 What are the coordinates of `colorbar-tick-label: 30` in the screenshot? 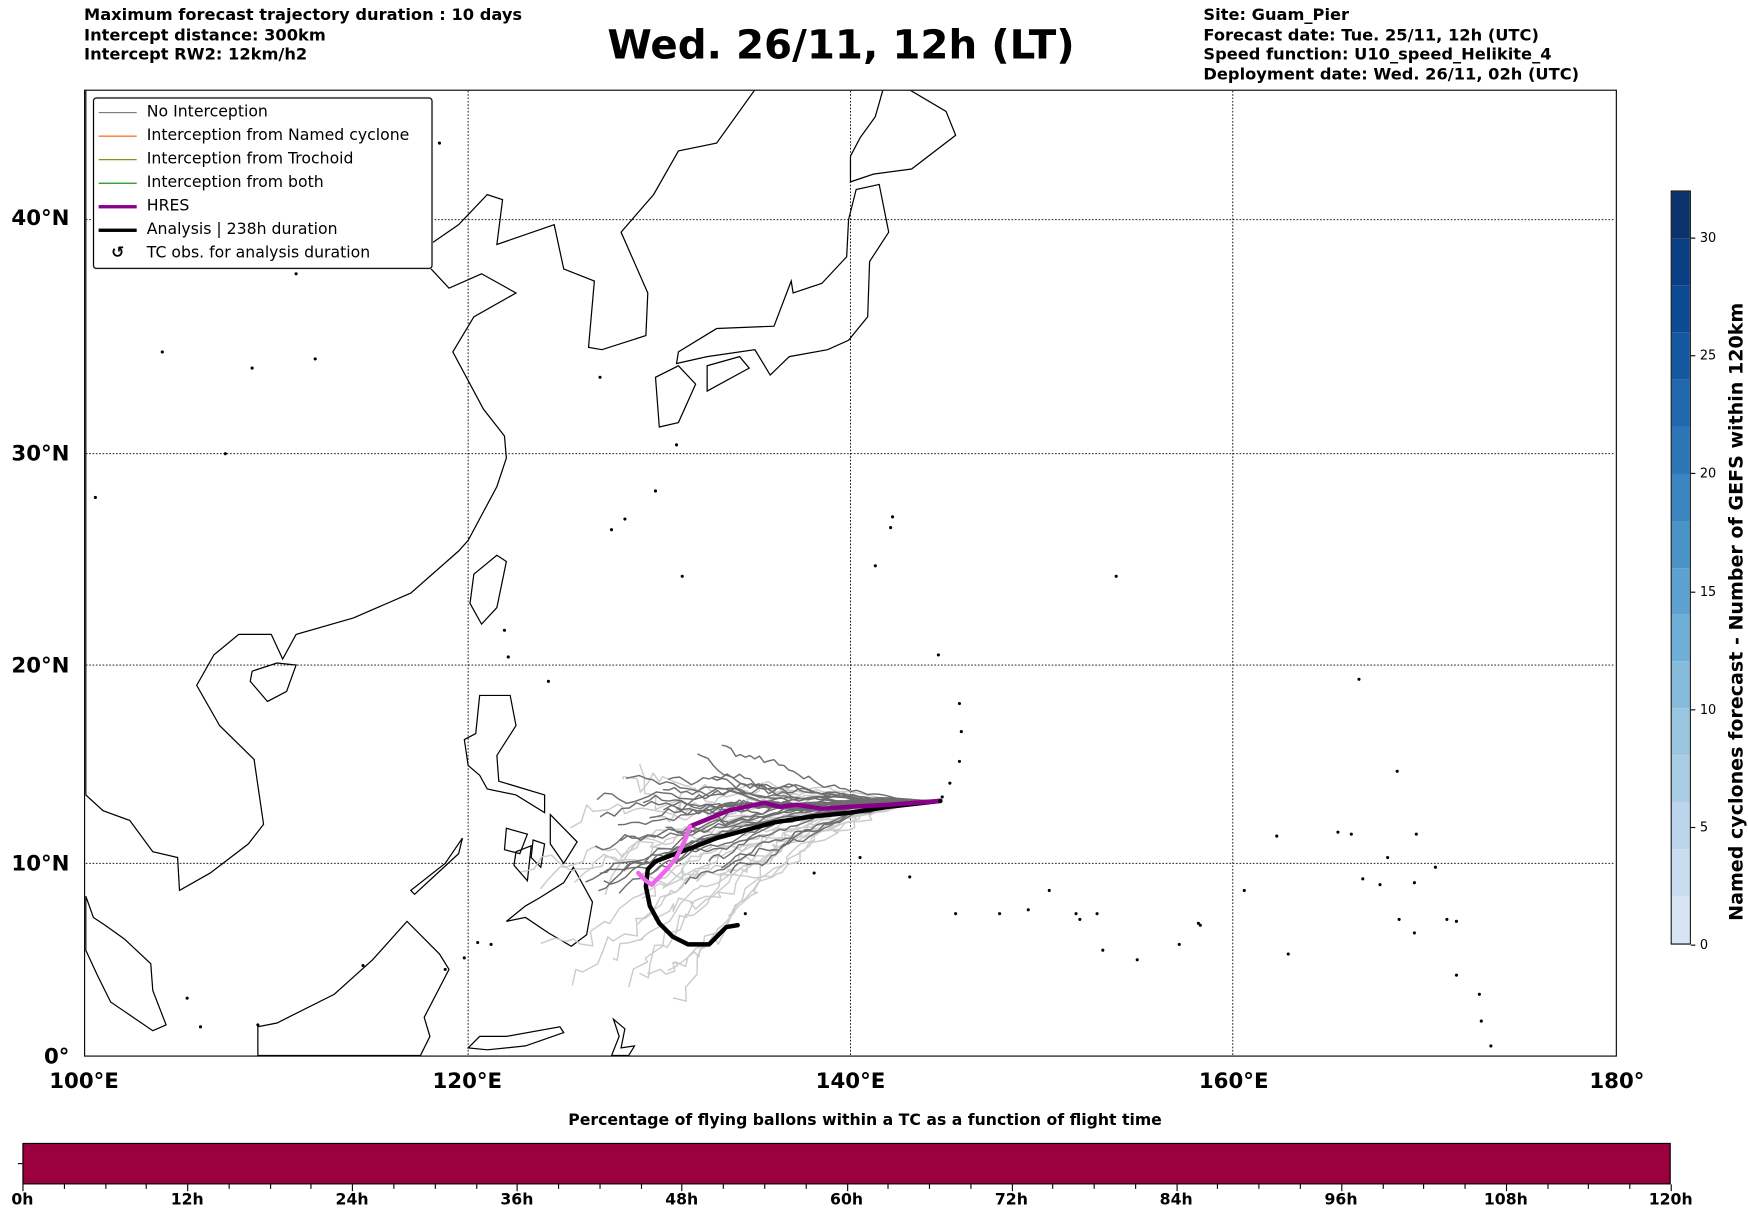 It's located at (1708, 237).